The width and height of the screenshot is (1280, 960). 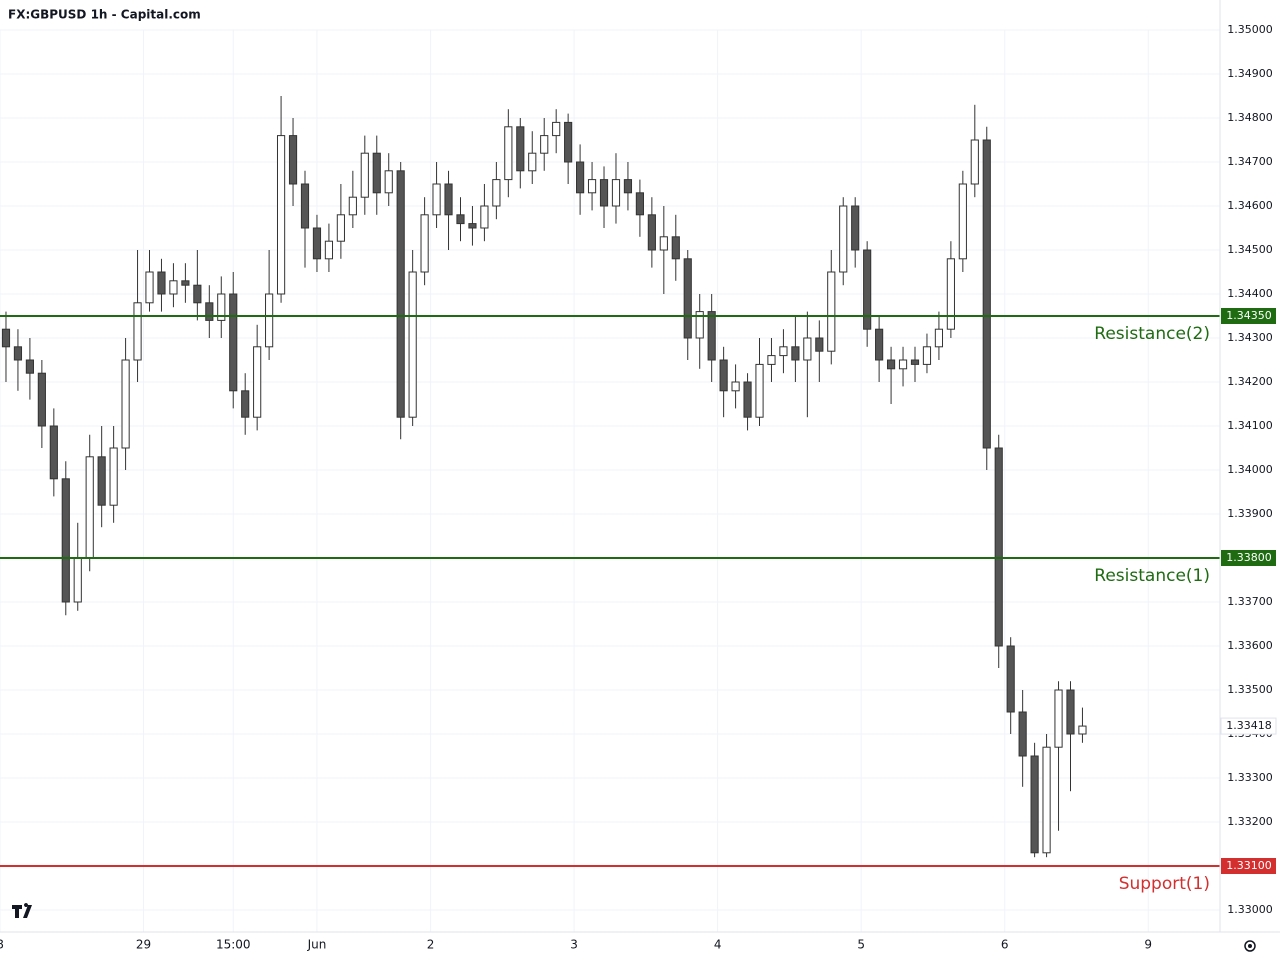 I want to click on level-price-label: 1.33800, so click(x=1249, y=557).